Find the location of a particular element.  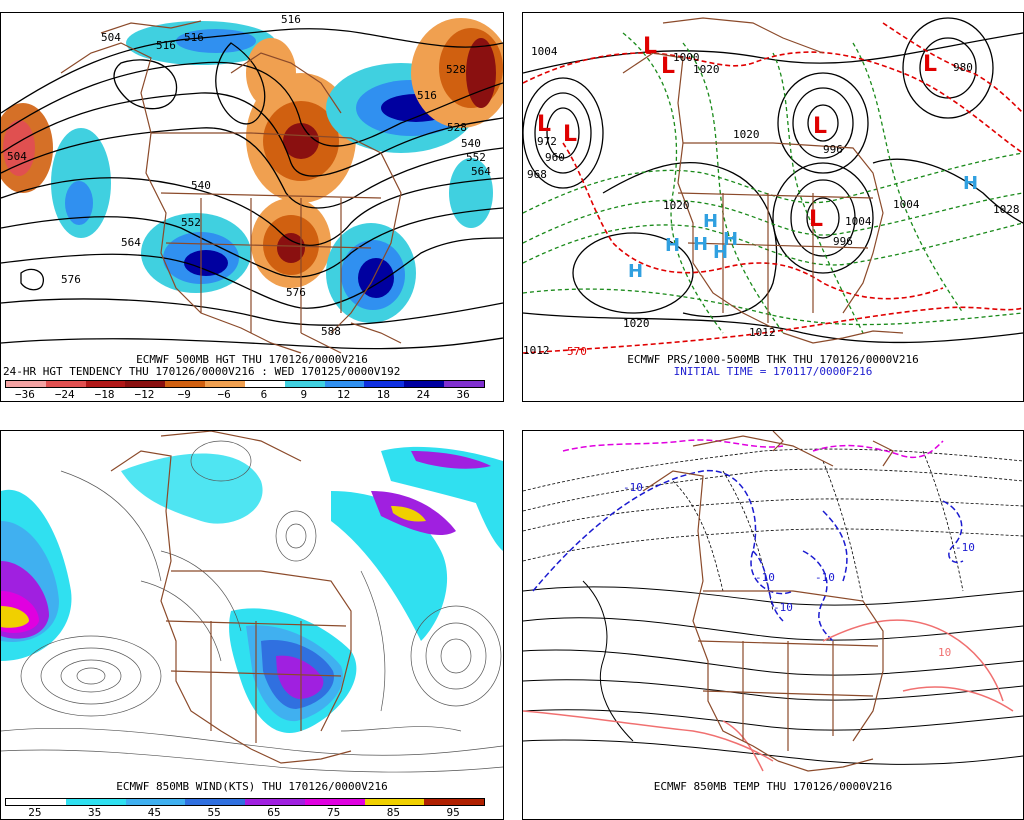

shade-warm-ne-core is located at coordinates (481, 73).